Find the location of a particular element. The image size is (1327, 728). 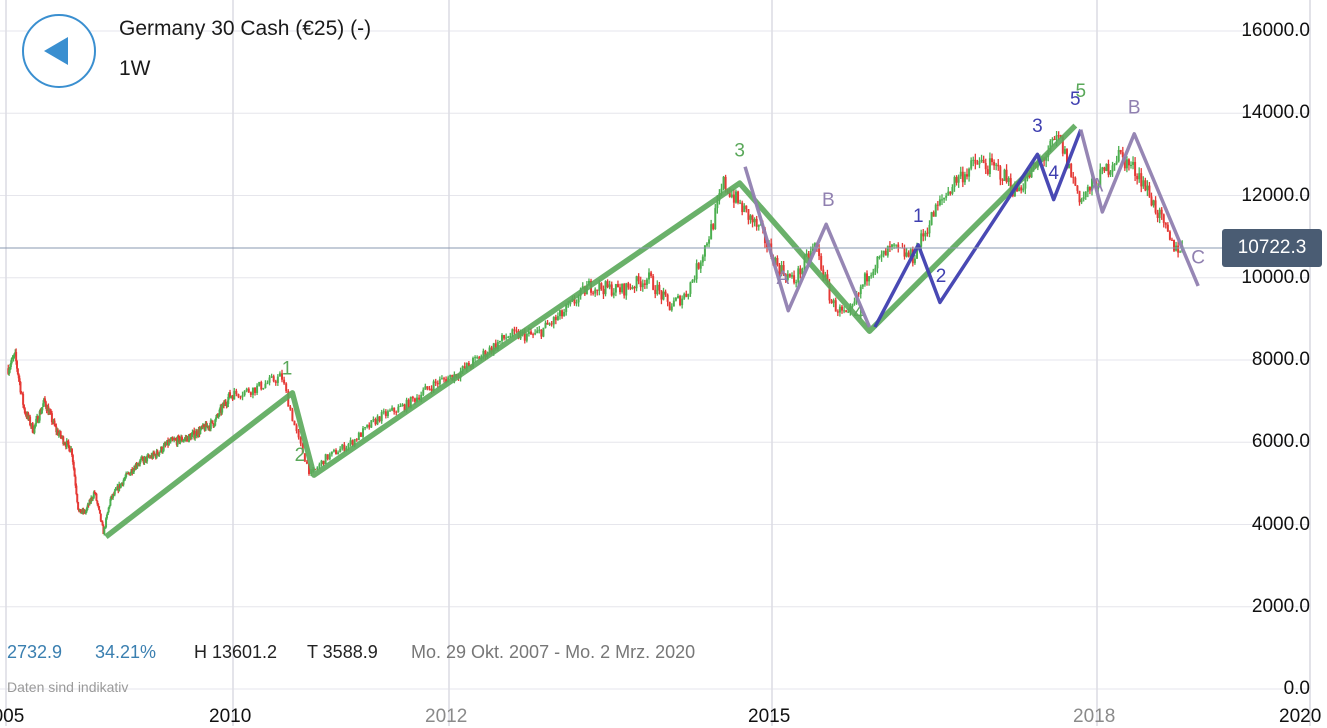

back-button is located at coordinates (59, 51).